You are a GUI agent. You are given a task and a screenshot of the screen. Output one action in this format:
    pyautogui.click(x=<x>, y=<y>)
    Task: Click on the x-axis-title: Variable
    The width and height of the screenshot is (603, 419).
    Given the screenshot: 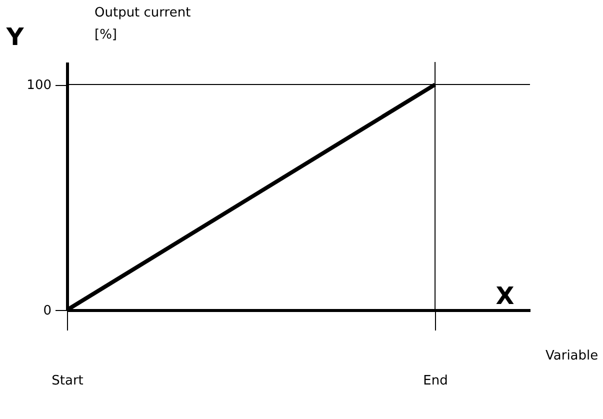 What is the action you would take?
    pyautogui.click(x=572, y=356)
    